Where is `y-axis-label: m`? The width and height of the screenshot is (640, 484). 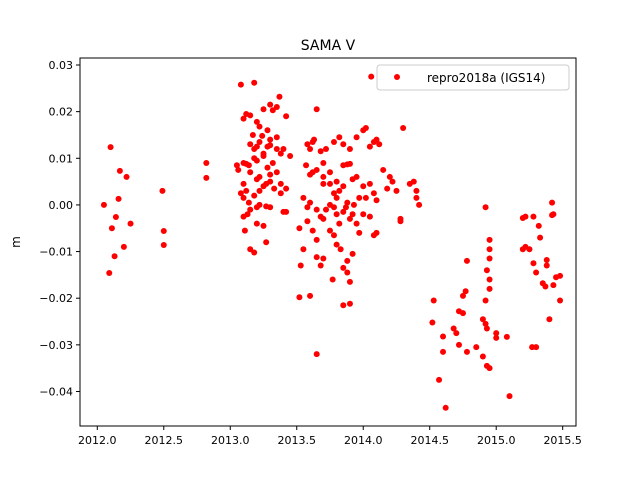 y-axis-label: m is located at coordinates (16, 242).